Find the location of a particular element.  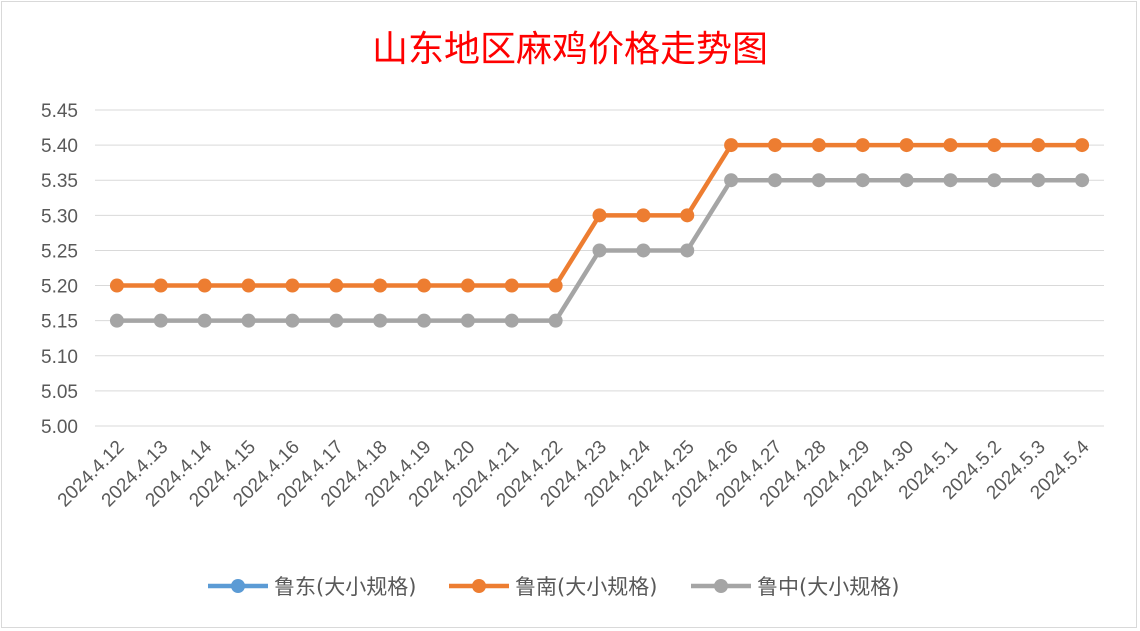

legend-label: 鲁东(大小规格) is located at coordinates (345, 587).